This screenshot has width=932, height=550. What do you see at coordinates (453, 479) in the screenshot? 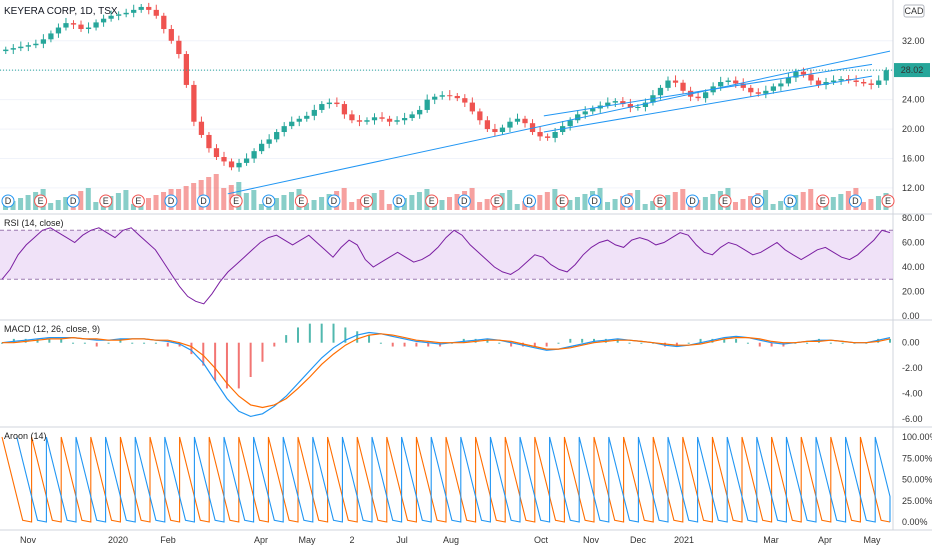
I see `aroon-down-line` at bounding box center [453, 479].